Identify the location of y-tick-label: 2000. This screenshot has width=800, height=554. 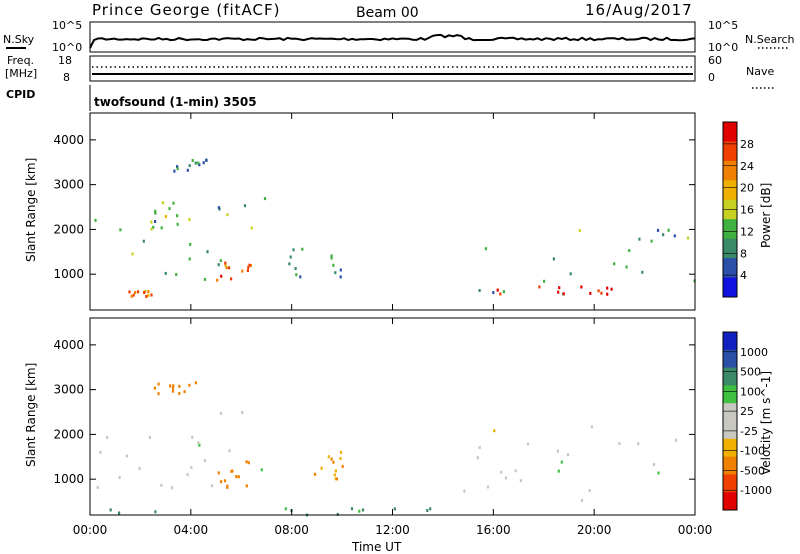
(68, 434).